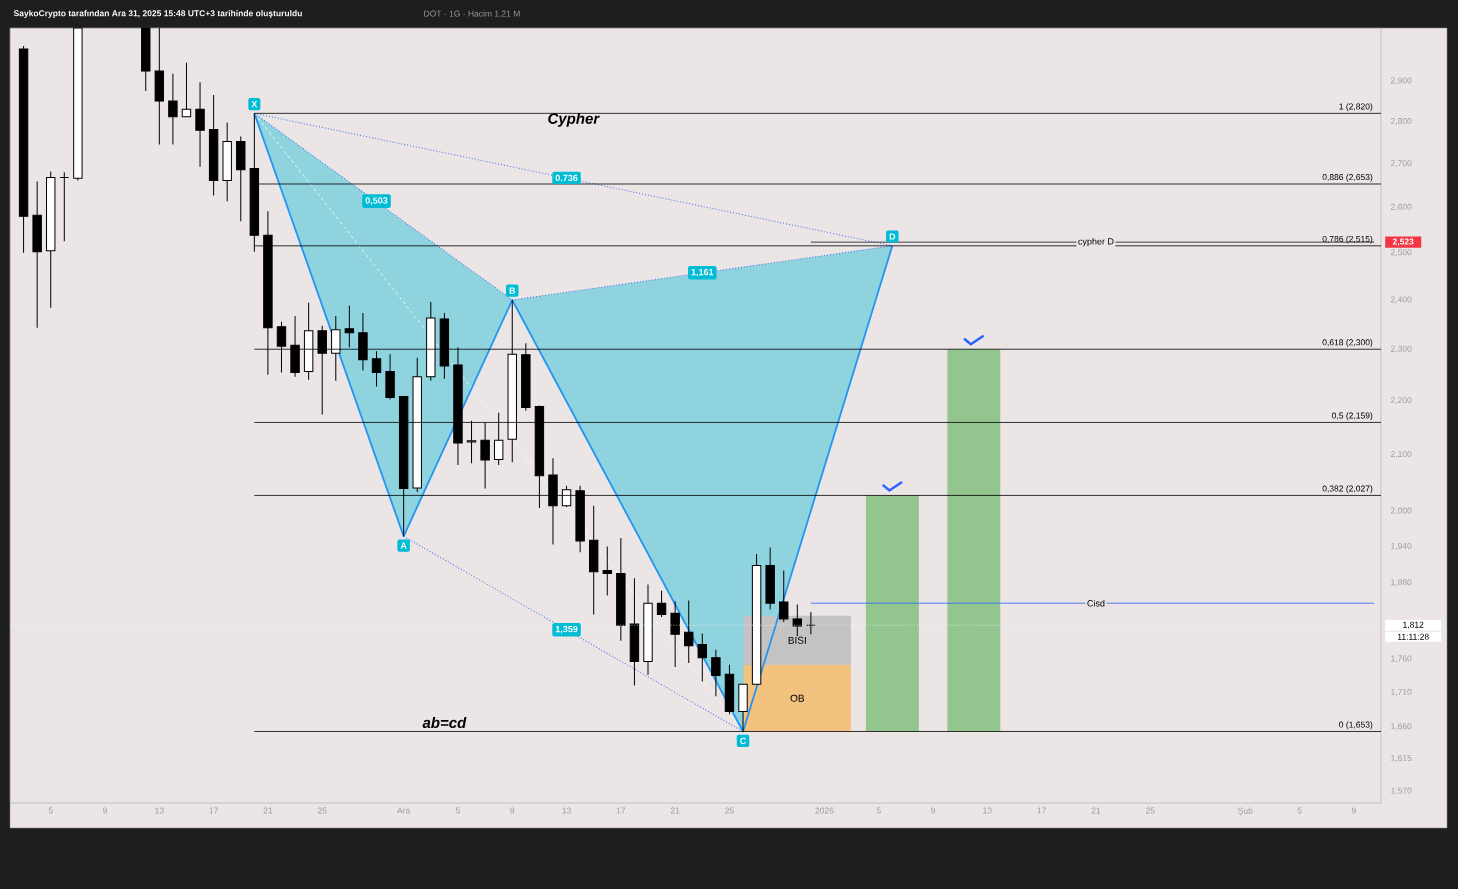 Image resolution: width=1458 pixels, height=889 pixels. I want to click on ref-line-label: Cisd, so click(1096, 603).